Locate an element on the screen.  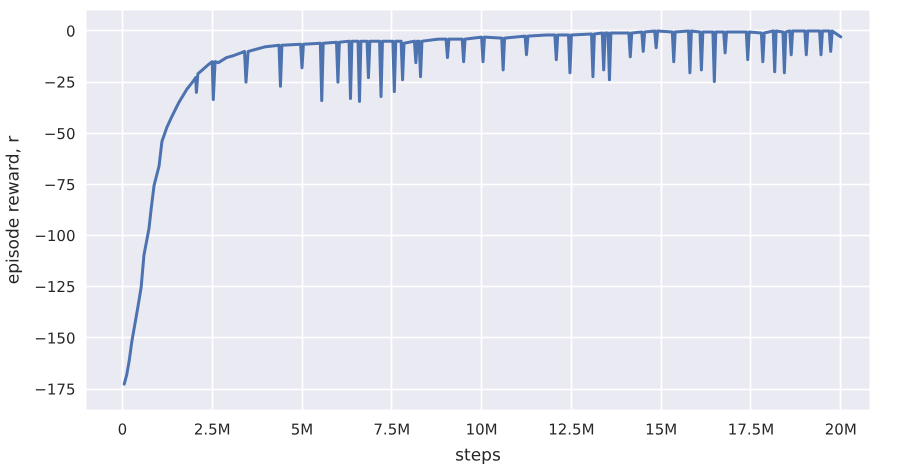
y-axis-title: episode reward, r is located at coordinates (13, 210).